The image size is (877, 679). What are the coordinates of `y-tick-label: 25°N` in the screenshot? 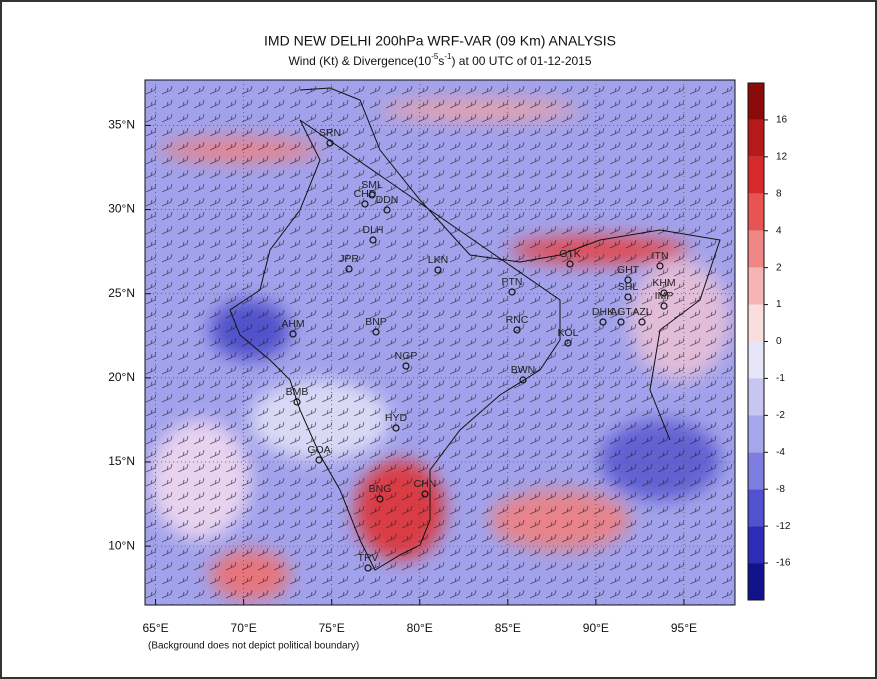 It's located at (121, 293).